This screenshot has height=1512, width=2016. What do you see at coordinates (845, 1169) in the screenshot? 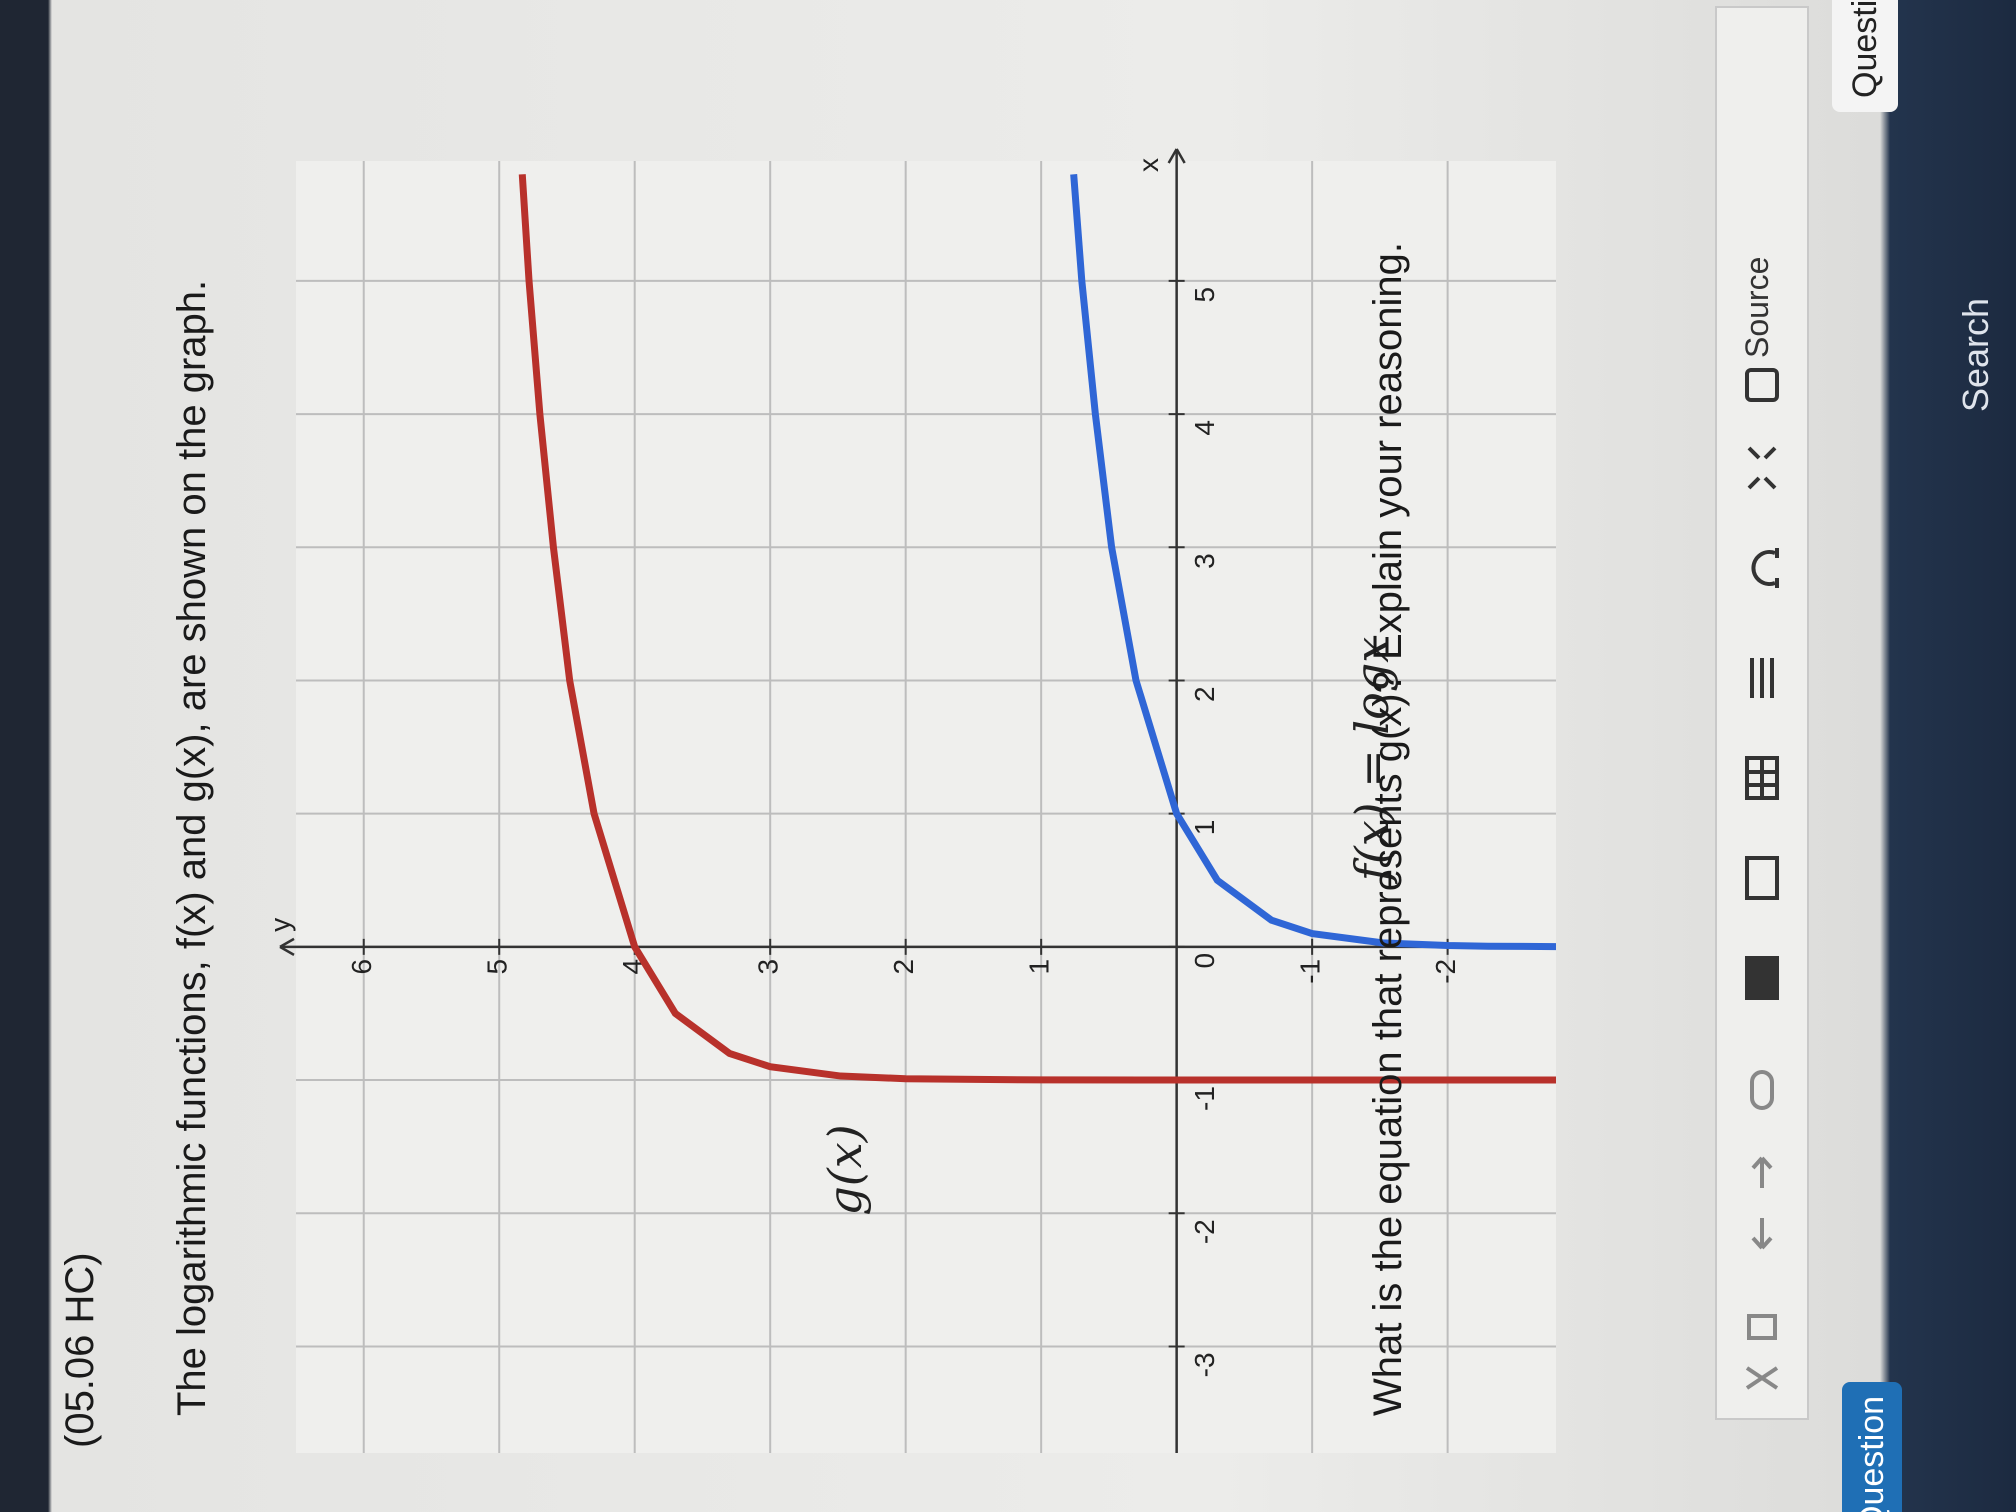
I see `curve-label: g(x)` at bounding box center [845, 1169].